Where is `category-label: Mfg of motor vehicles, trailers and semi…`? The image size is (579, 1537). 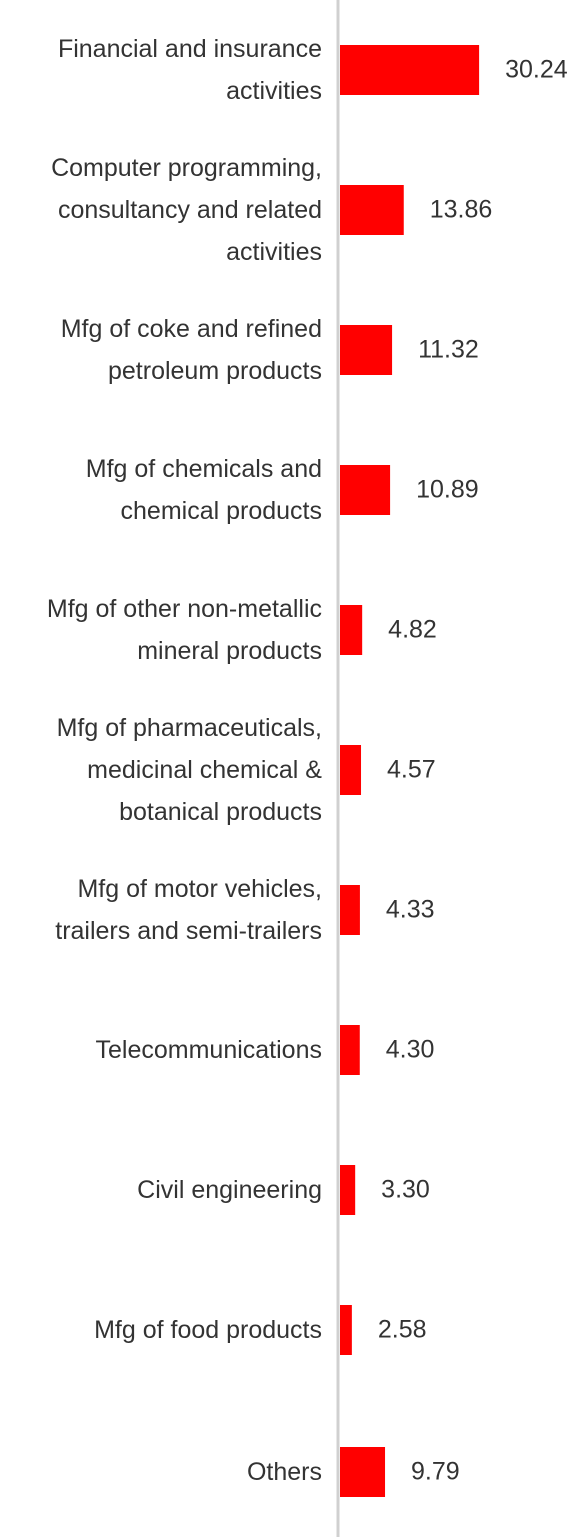
category-label: Mfg of motor vehicles, trailers and semi… is located at coordinates (188, 910).